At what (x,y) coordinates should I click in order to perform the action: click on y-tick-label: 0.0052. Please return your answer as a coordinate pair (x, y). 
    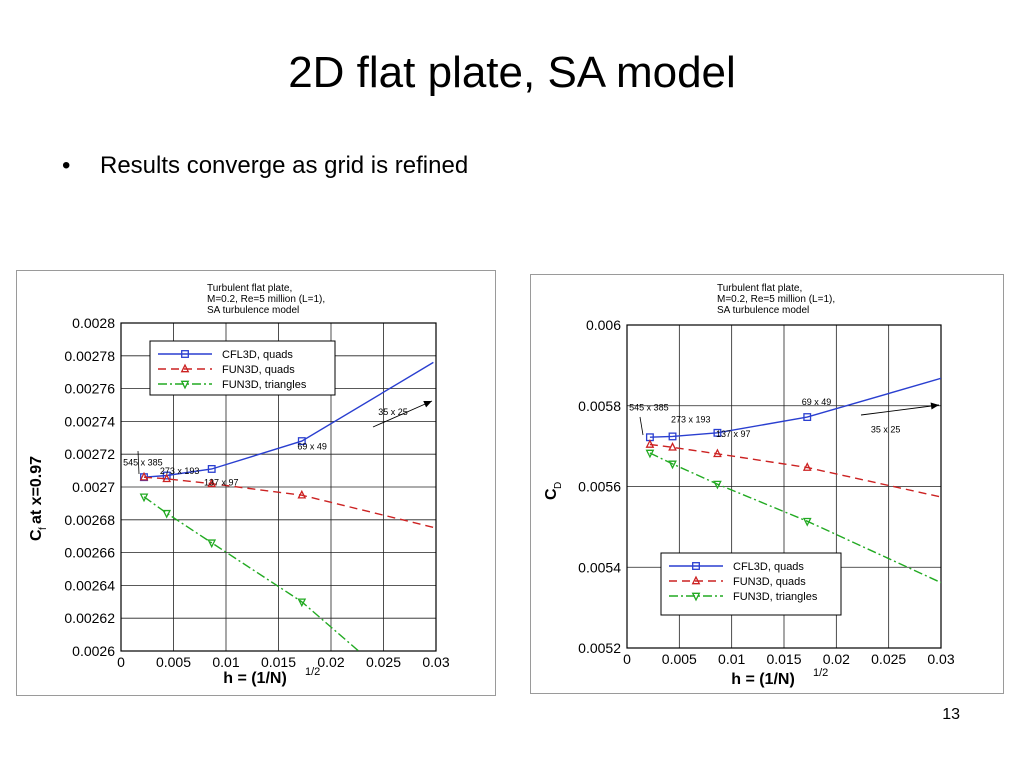
    Looking at the image, I should click on (599, 648).